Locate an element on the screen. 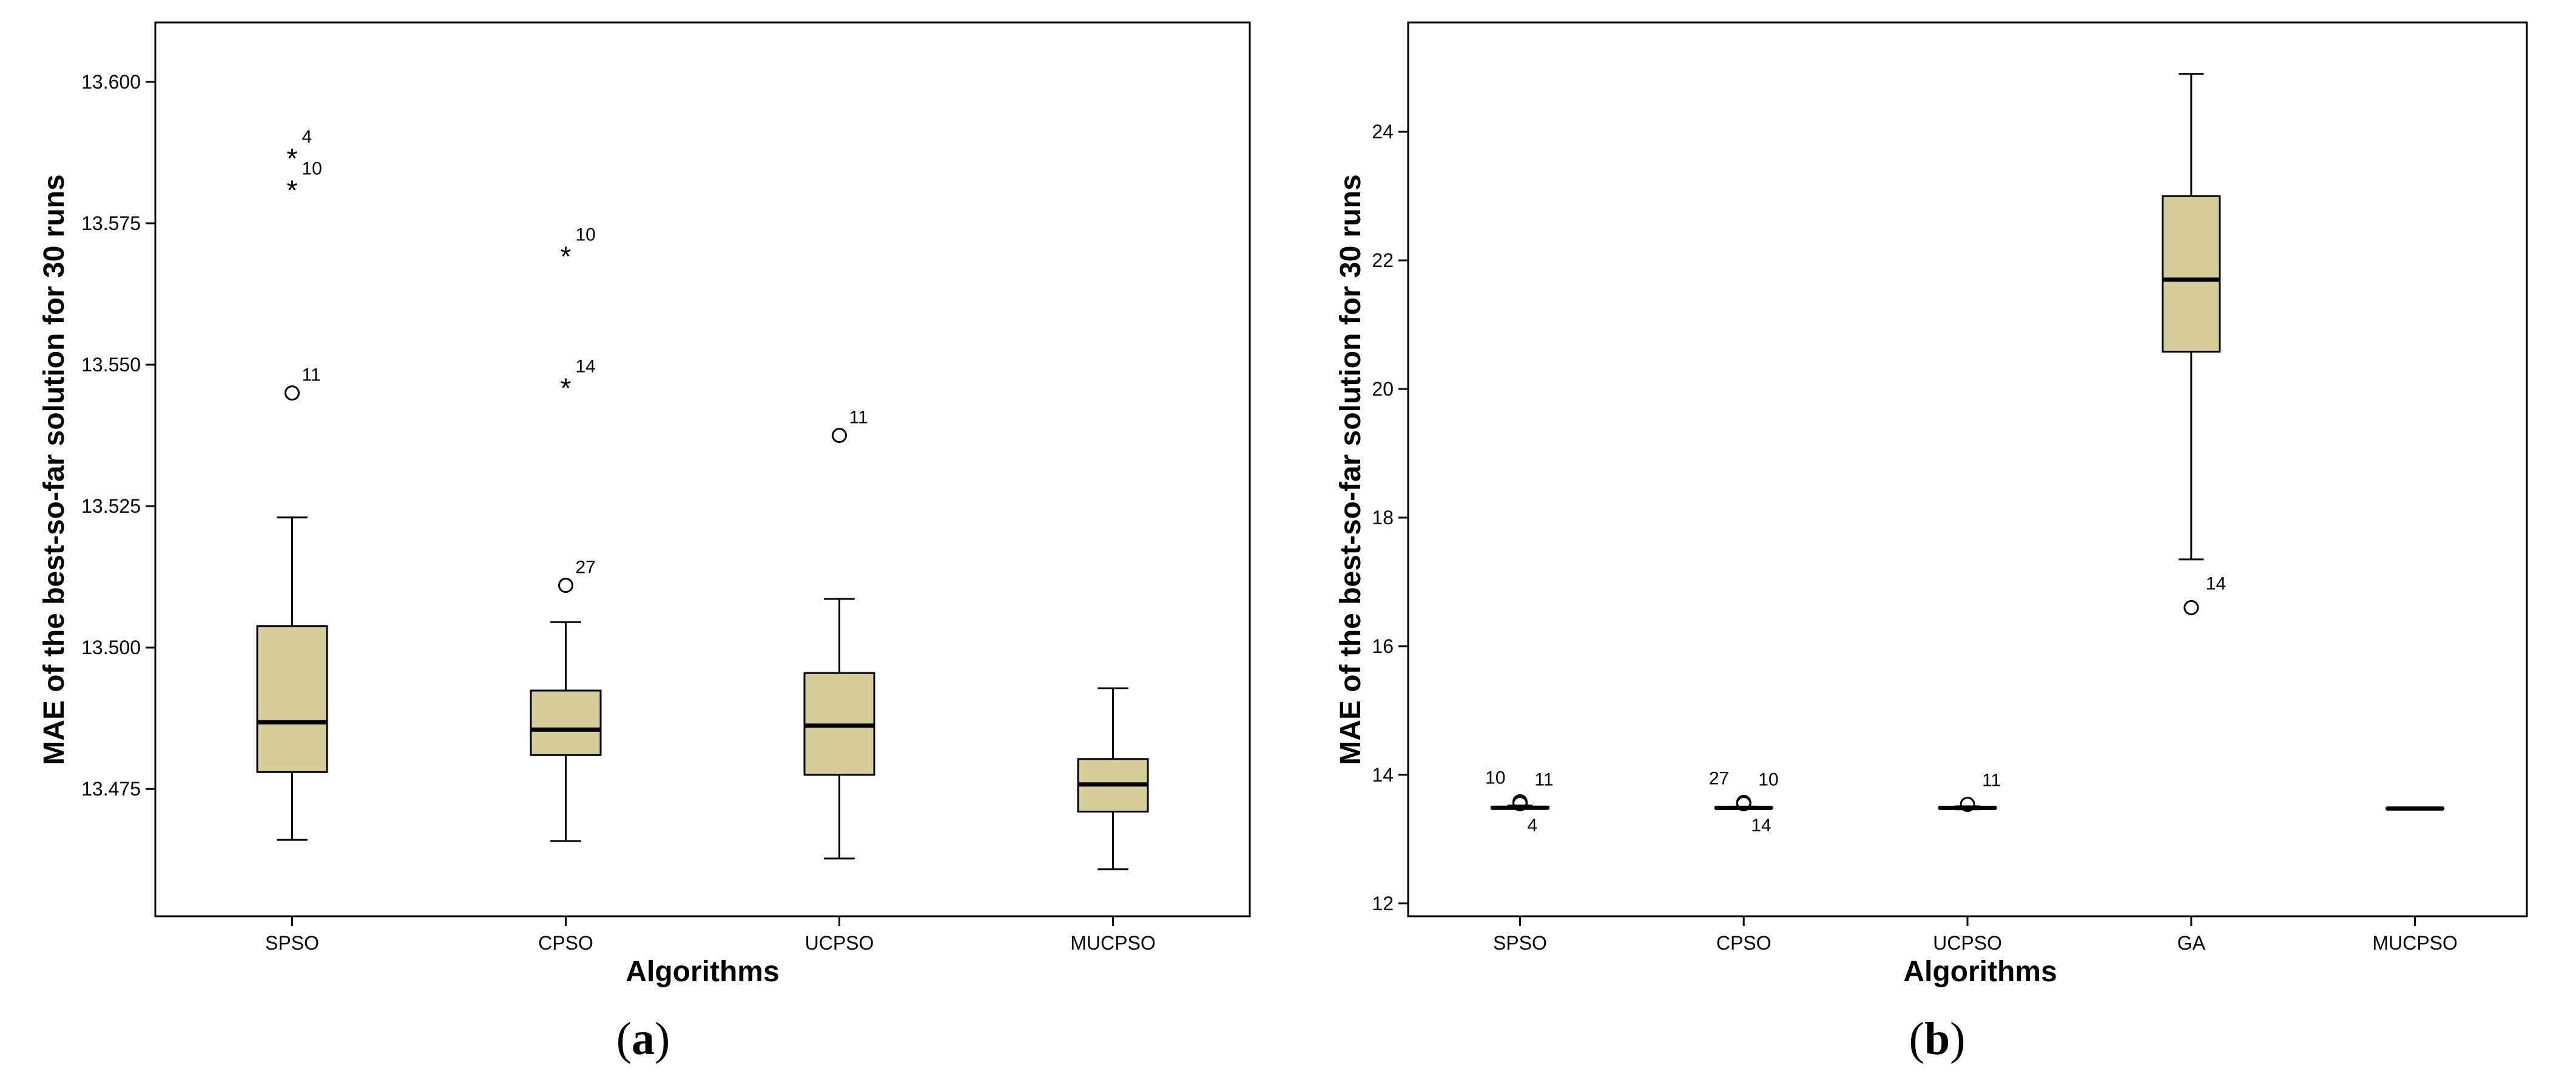 The height and width of the screenshot is (1088, 2576). box-group-b-spso: 10 11 4 is located at coordinates (1520, 802).